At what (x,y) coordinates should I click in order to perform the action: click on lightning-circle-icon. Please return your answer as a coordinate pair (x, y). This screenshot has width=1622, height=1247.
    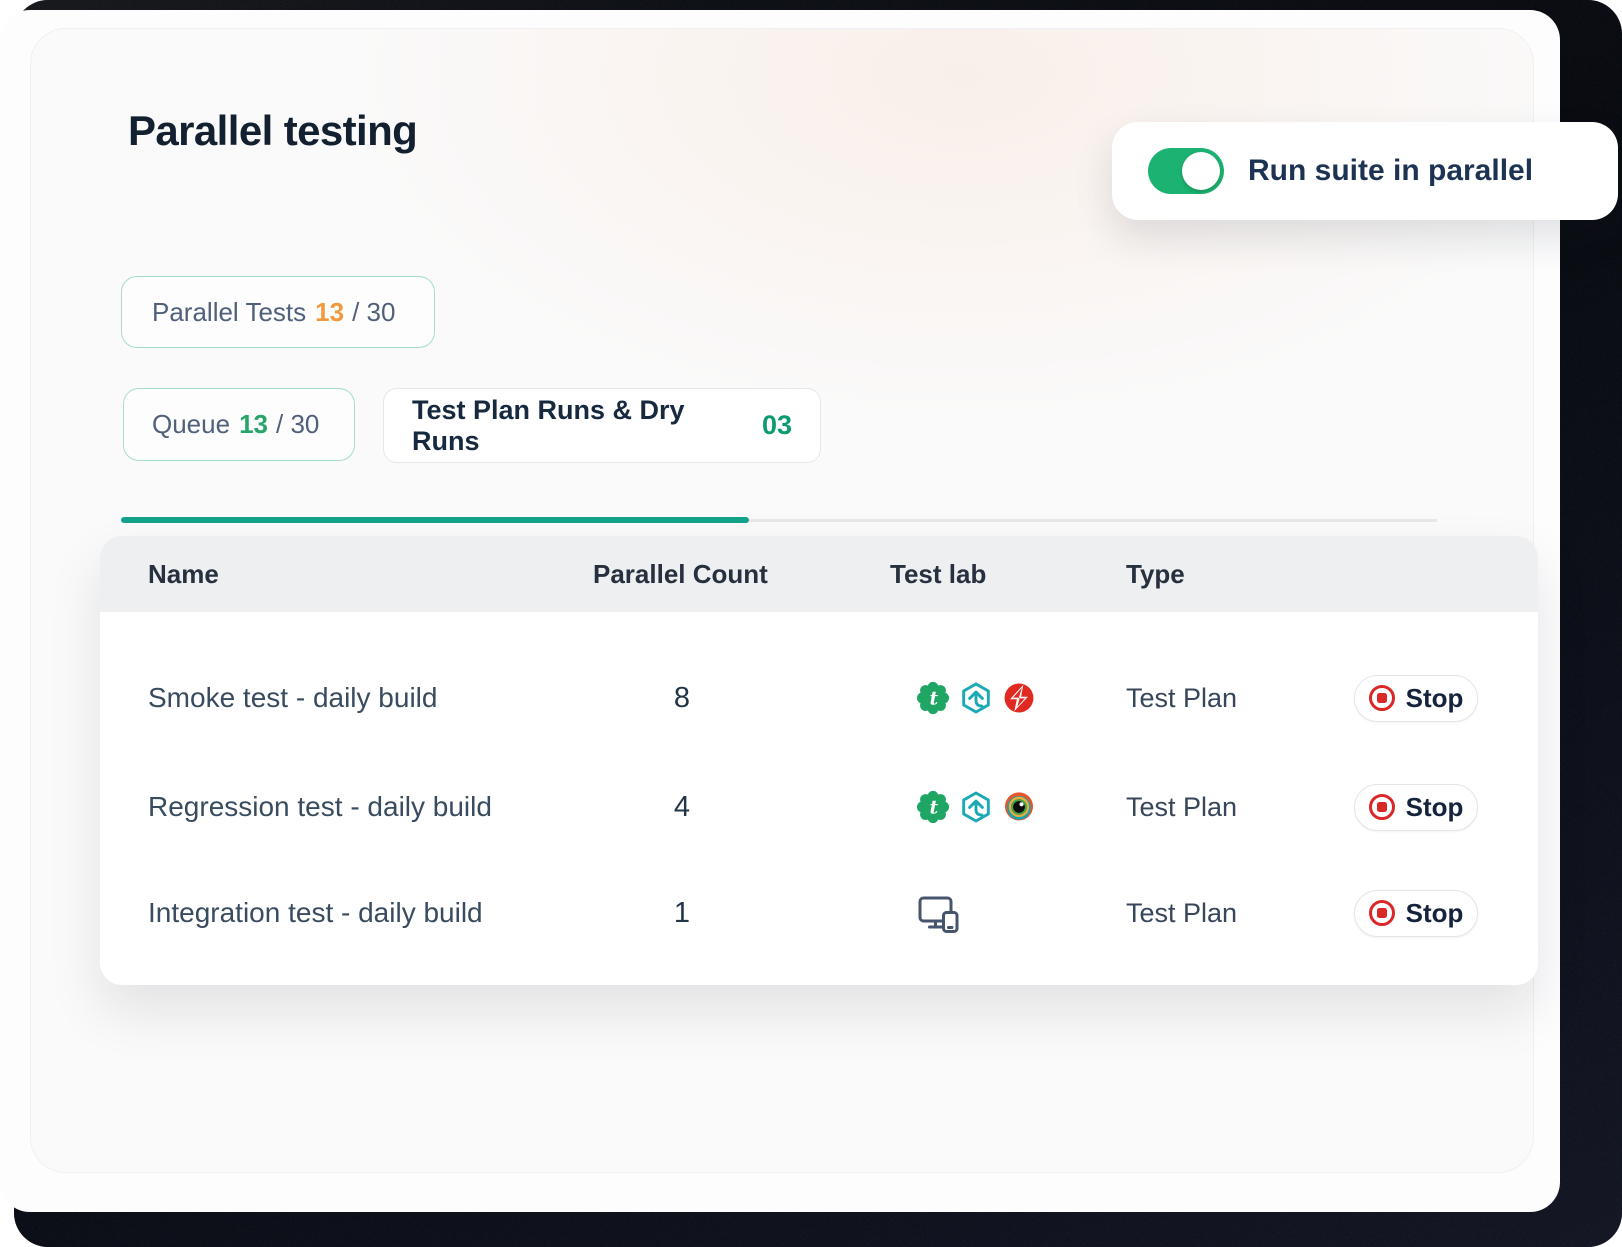
    Looking at the image, I should click on (1019, 698).